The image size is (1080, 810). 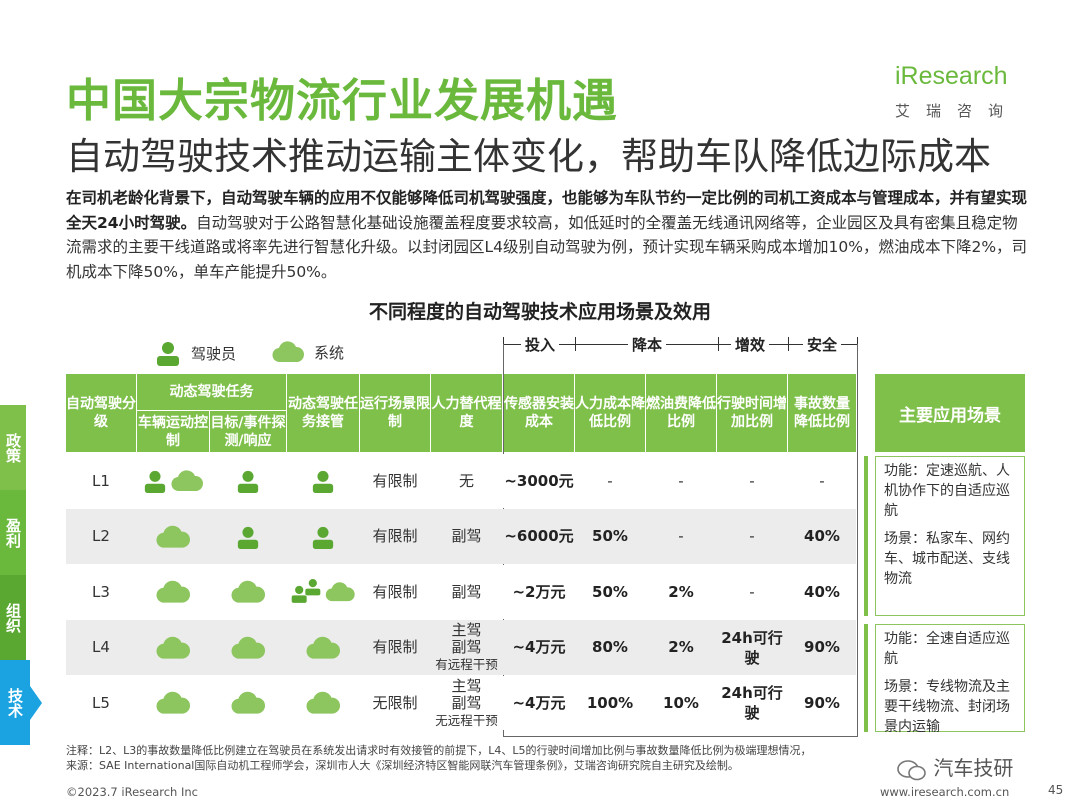 What do you see at coordinates (947, 491) in the screenshot?
I see `app-func: 功能：定速巡航、人机协作下的自适应巡航` at bounding box center [947, 491].